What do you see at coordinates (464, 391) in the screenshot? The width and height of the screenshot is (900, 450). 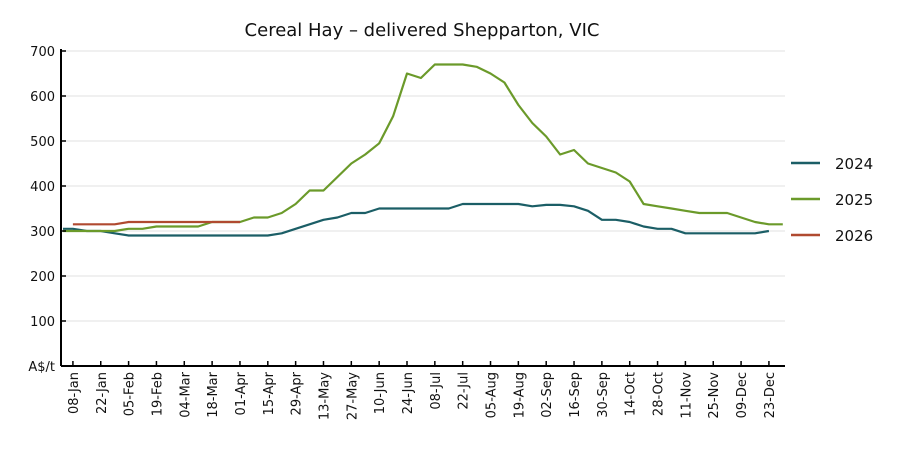 I see `x-tick-label: 22-Jul` at bounding box center [464, 391].